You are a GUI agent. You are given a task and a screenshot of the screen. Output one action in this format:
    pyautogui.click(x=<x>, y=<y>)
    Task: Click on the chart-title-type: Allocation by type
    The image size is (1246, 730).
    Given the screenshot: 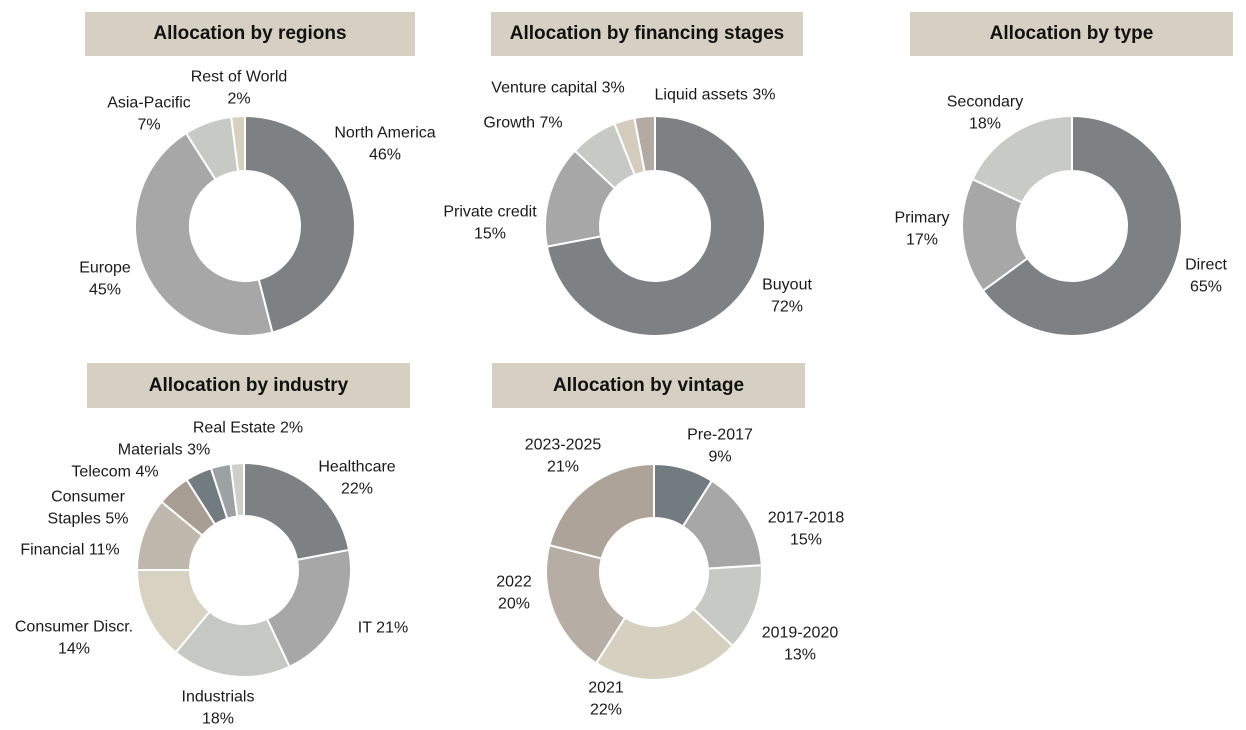 What is the action you would take?
    pyautogui.click(x=1071, y=34)
    